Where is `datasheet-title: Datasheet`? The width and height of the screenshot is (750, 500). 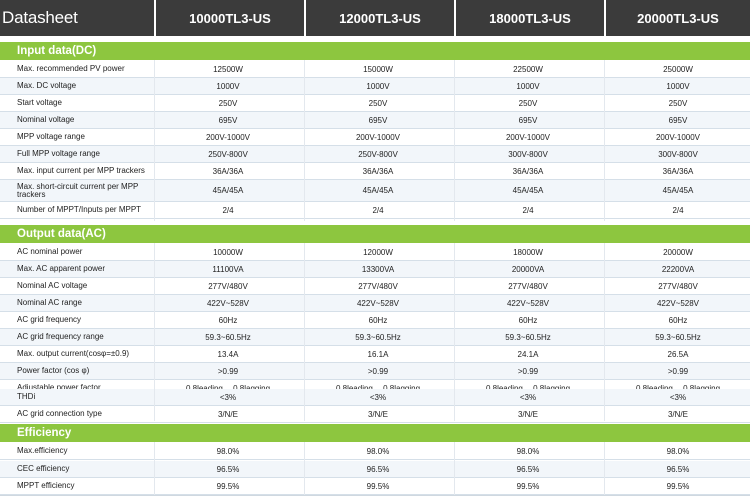
datasheet-title: Datasheet is located at coordinates (77, 18).